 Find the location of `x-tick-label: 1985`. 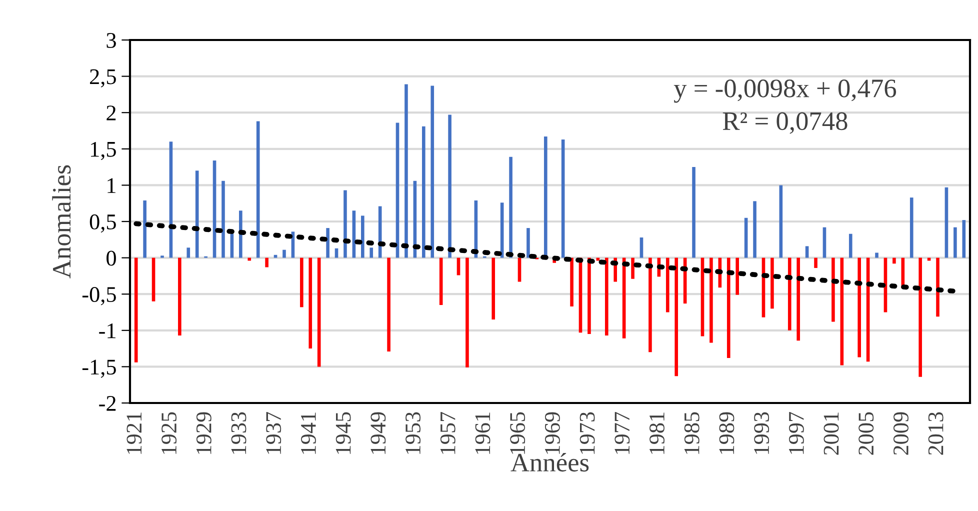

x-tick-label: 1985 is located at coordinates (692, 433).